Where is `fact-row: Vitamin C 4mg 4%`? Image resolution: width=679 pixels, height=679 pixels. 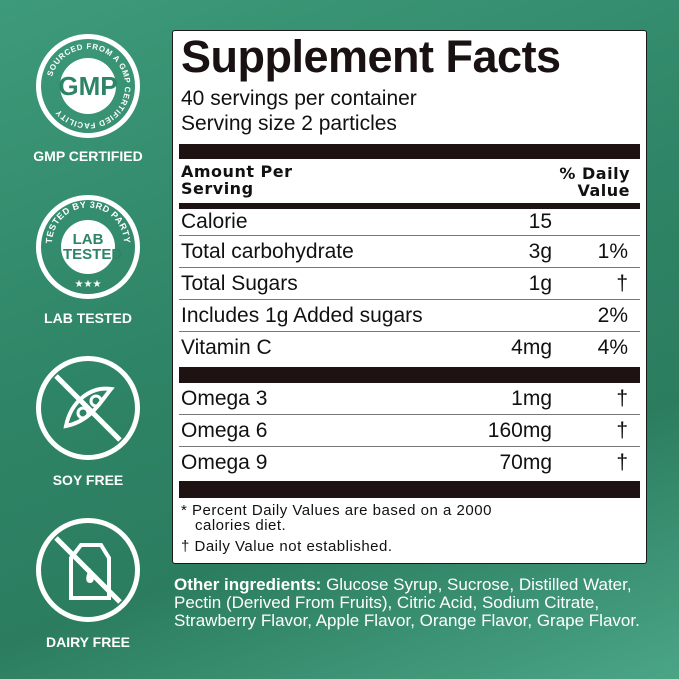
fact-row: Vitamin C 4mg 4% is located at coordinates (409, 348).